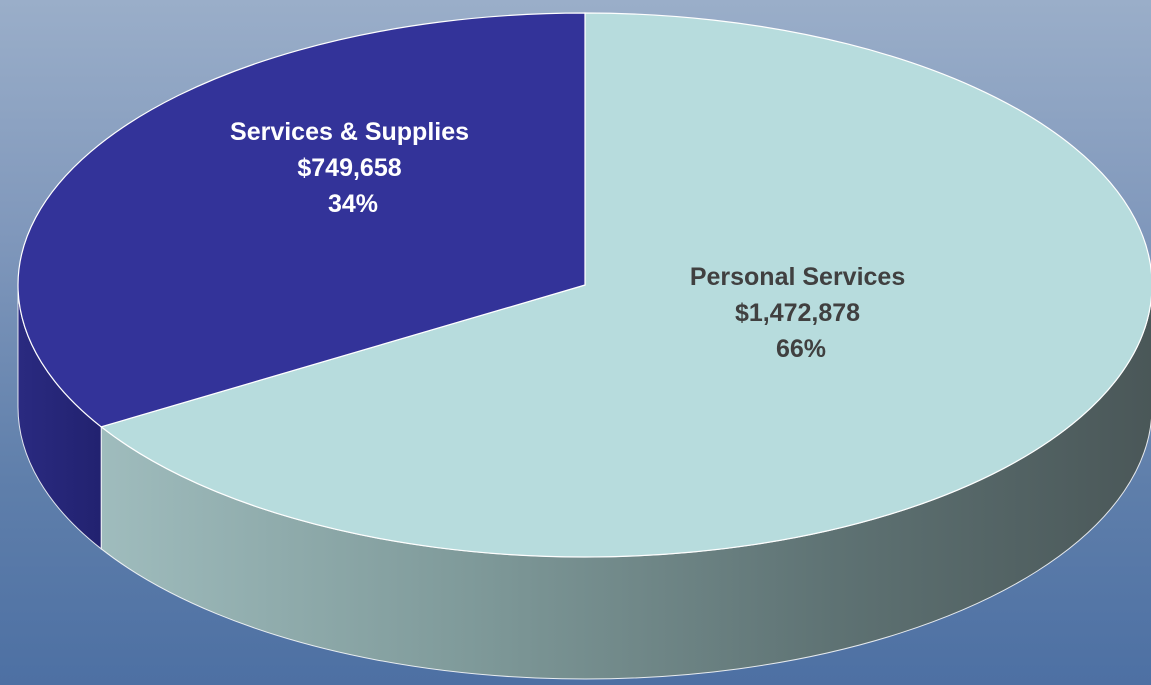 The image size is (1151, 685). What do you see at coordinates (797, 277) in the screenshot?
I see `slice-label-personal-services-name: Personal Services` at bounding box center [797, 277].